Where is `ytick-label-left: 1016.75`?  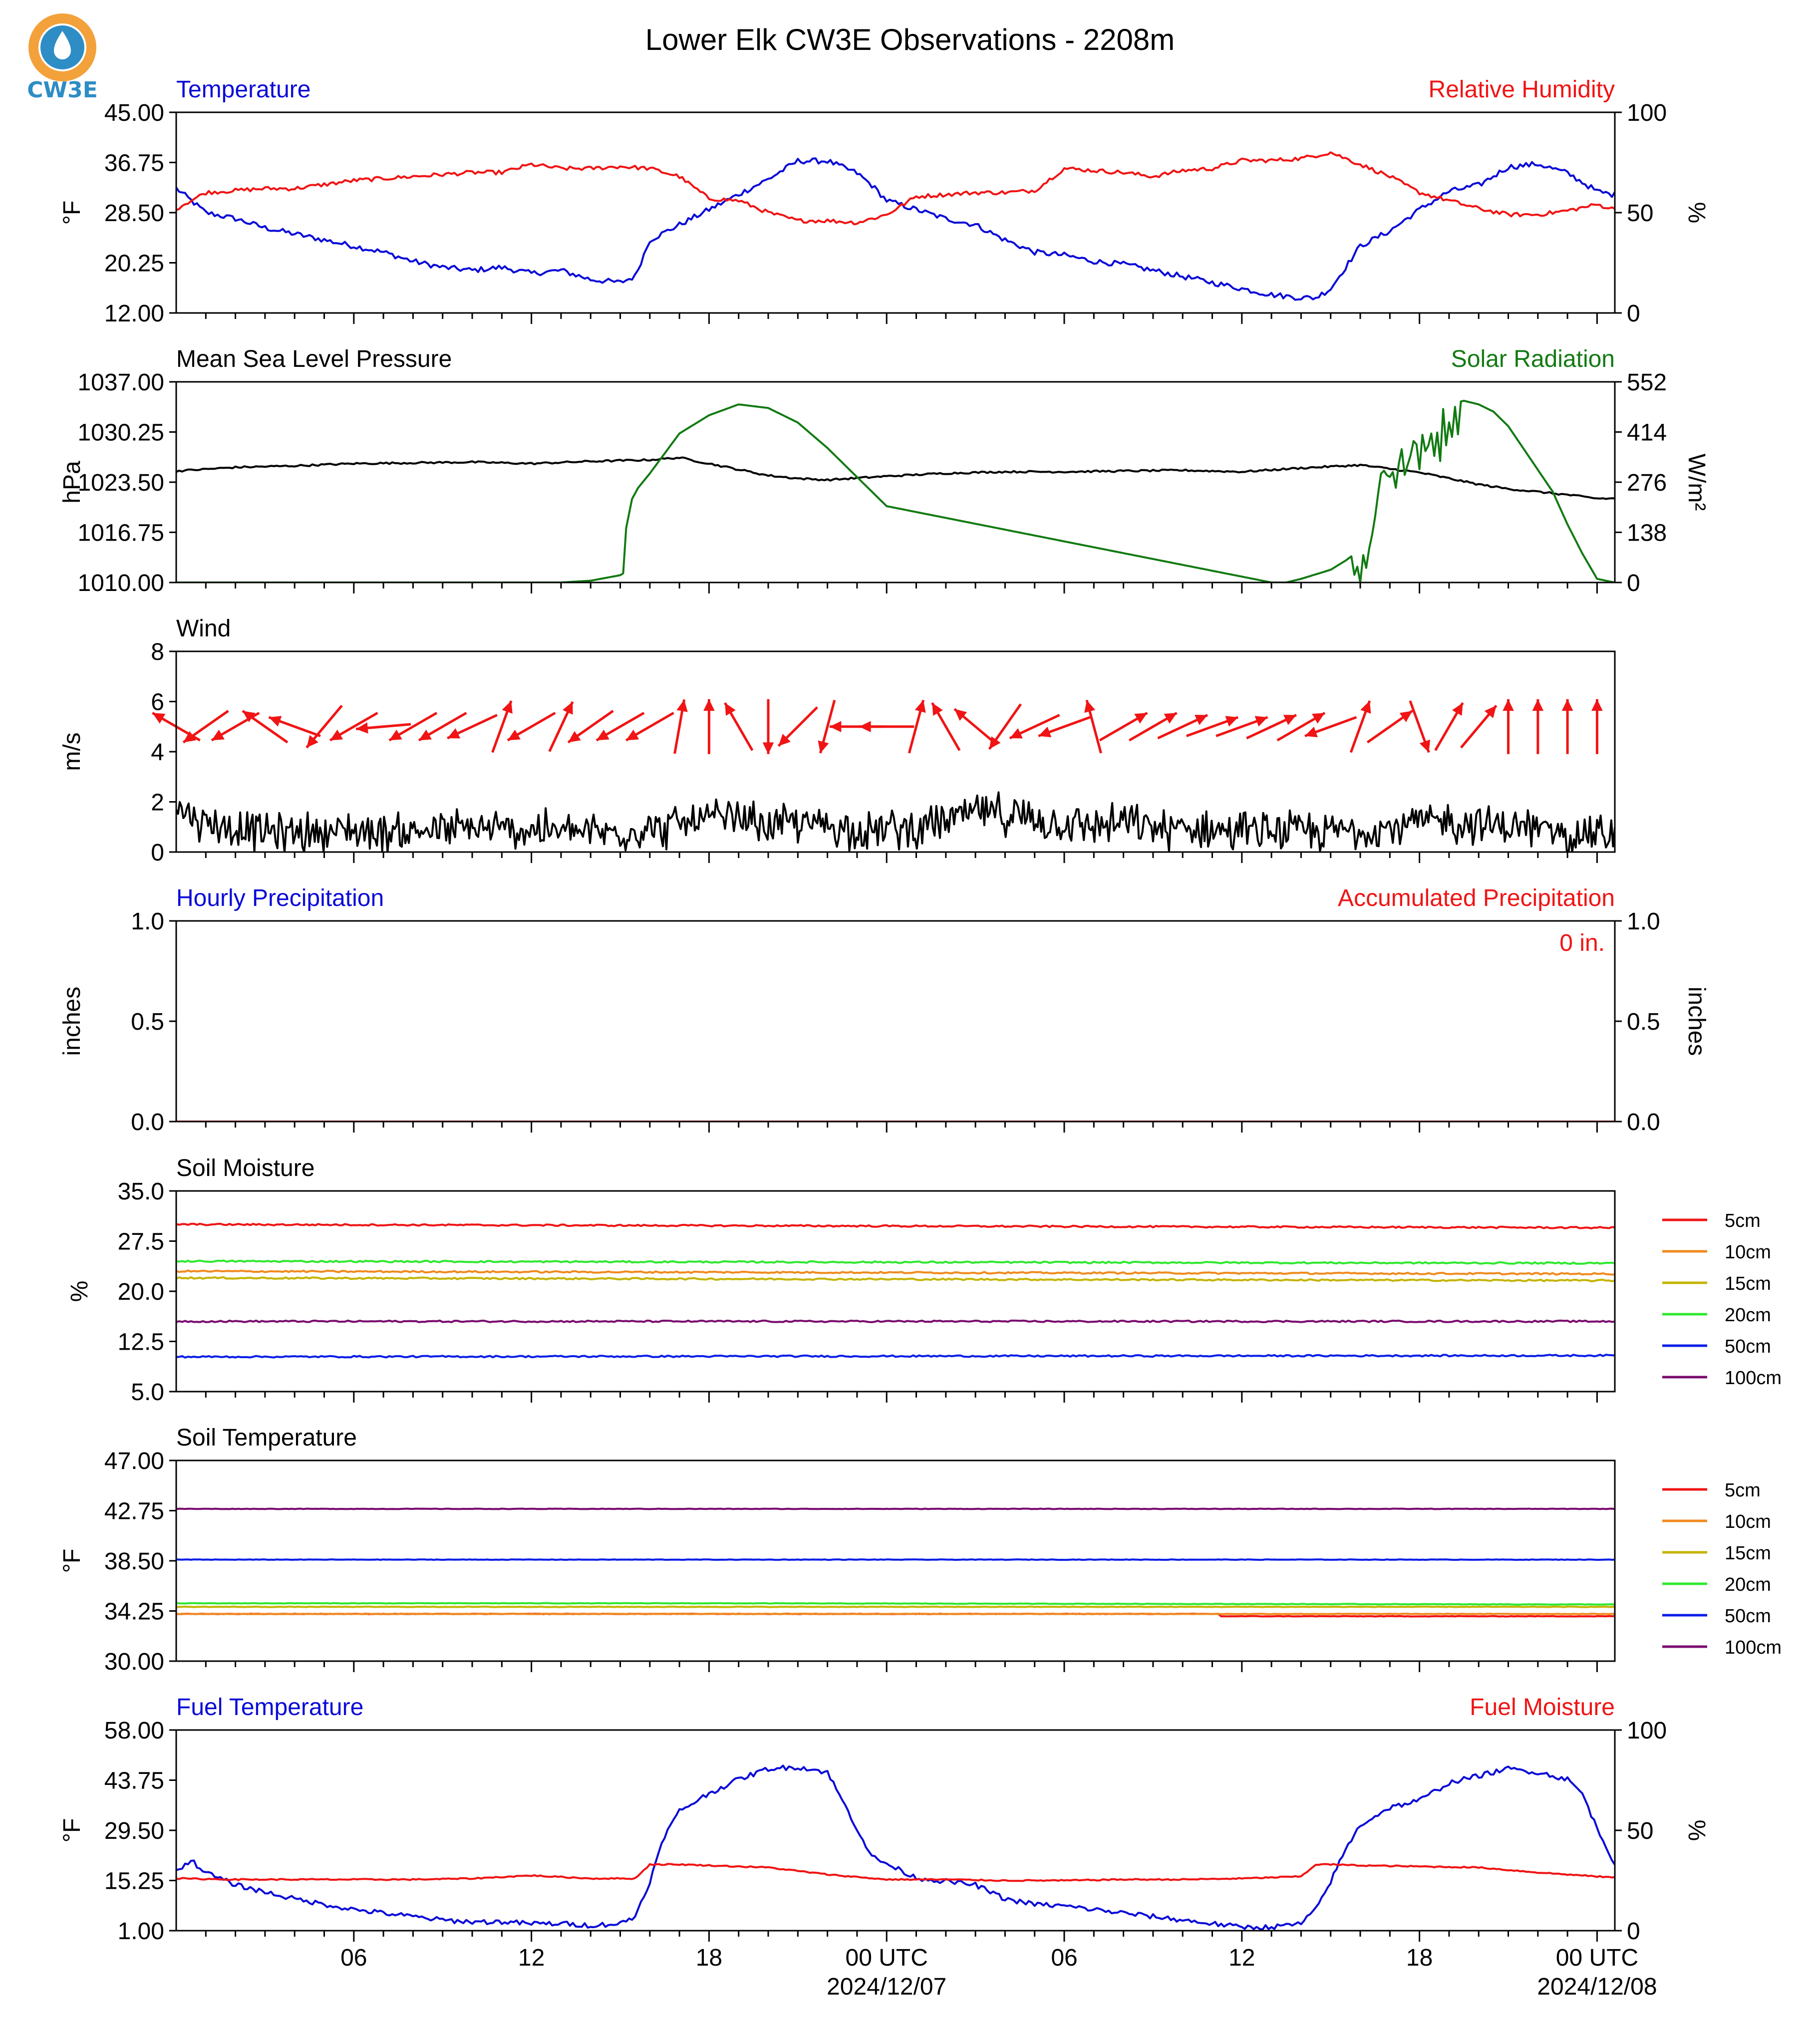 ytick-label-left: 1016.75 is located at coordinates (120, 533).